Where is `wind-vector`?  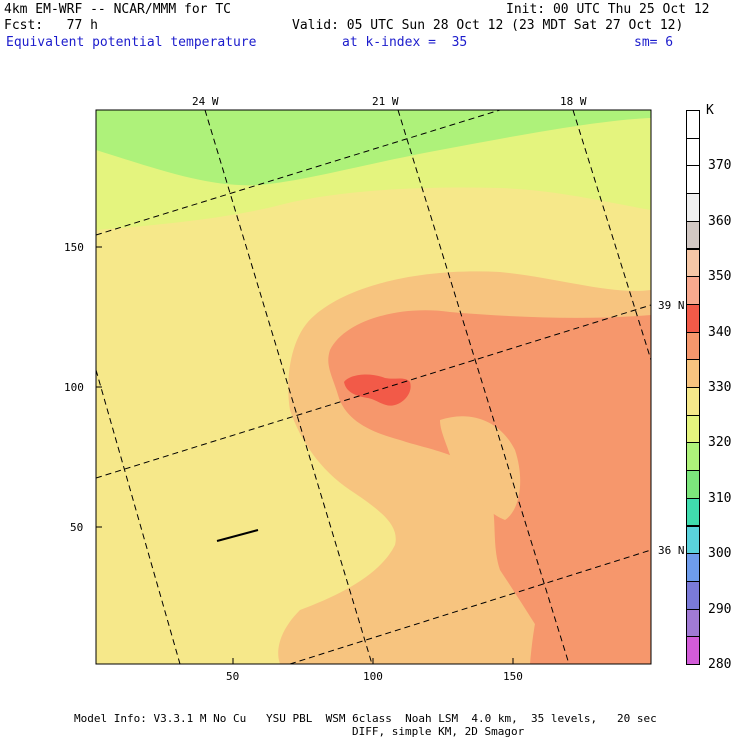
wind-vector is located at coordinates (237, 535).